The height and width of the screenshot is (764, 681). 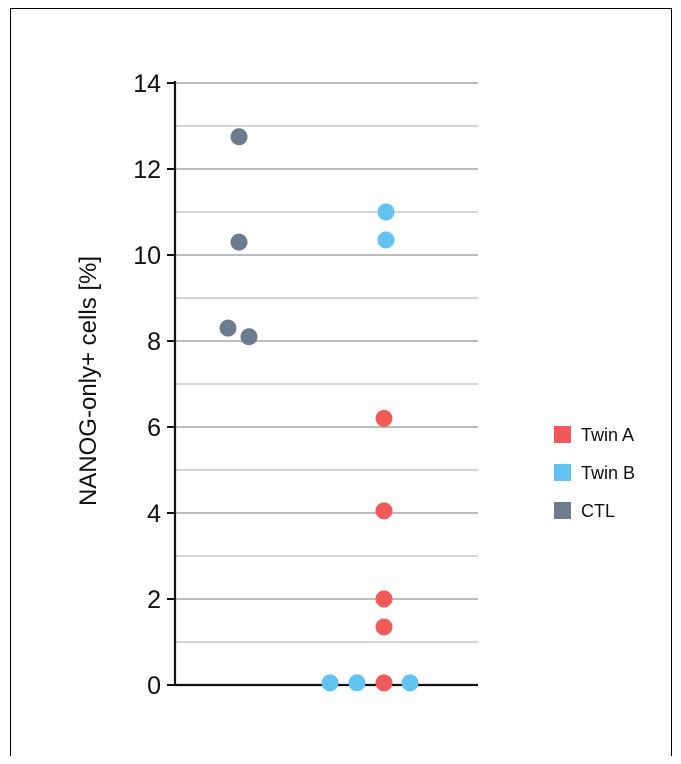 What do you see at coordinates (147, 256) in the screenshot?
I see `y-tick-label: 10` at bounding box center [147, 256].